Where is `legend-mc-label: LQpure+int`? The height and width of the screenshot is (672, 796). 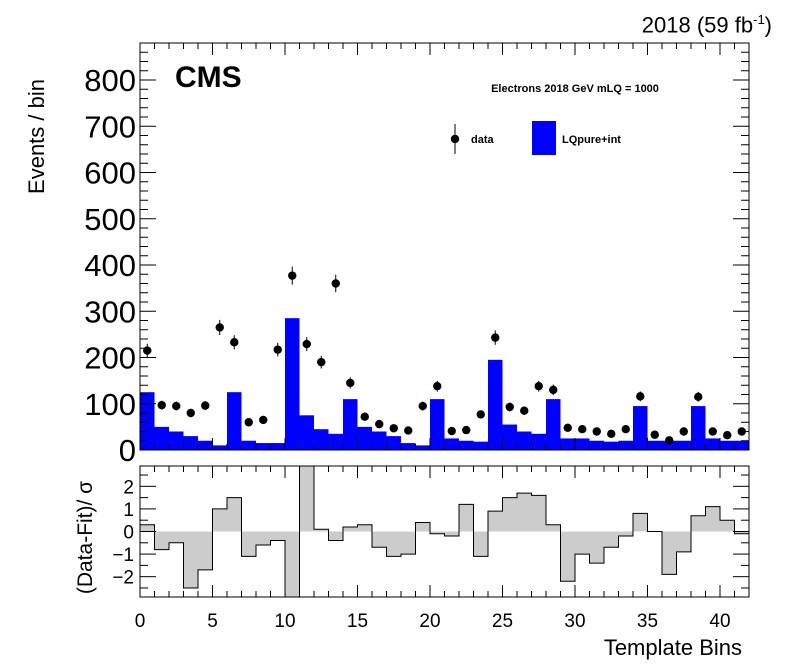
legend-mc-label: LQpure+int is located at coordinates (591, 140).